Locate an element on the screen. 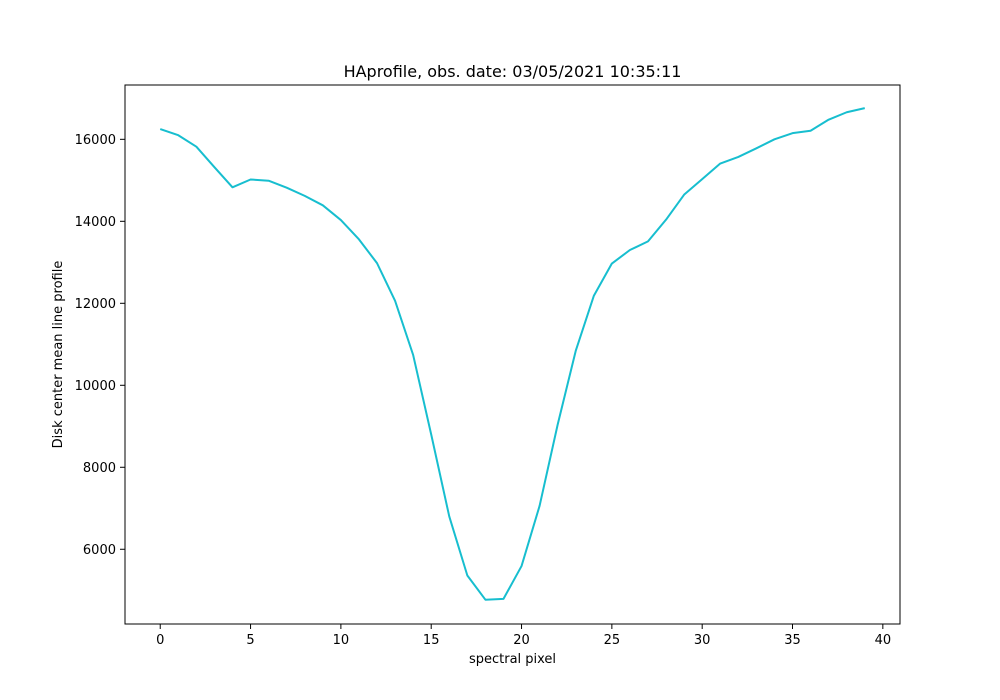 The image size is (1000, 700). x-tick-label: 35 is located at coordinates (792, 640).